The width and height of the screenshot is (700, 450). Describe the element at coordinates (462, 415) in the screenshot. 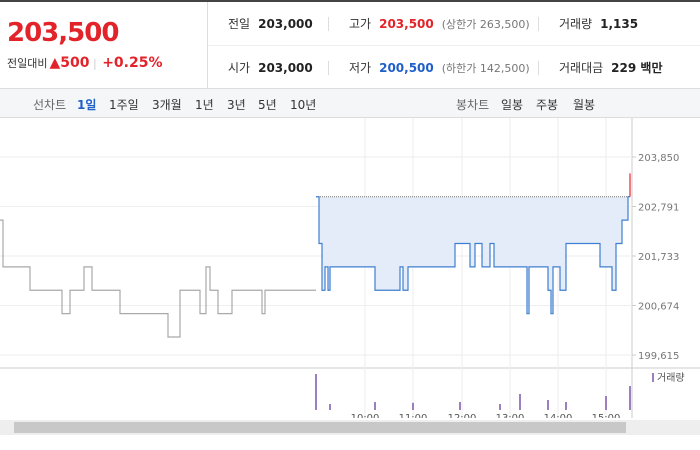

I see `x-tick-label: 12:00` at that location.